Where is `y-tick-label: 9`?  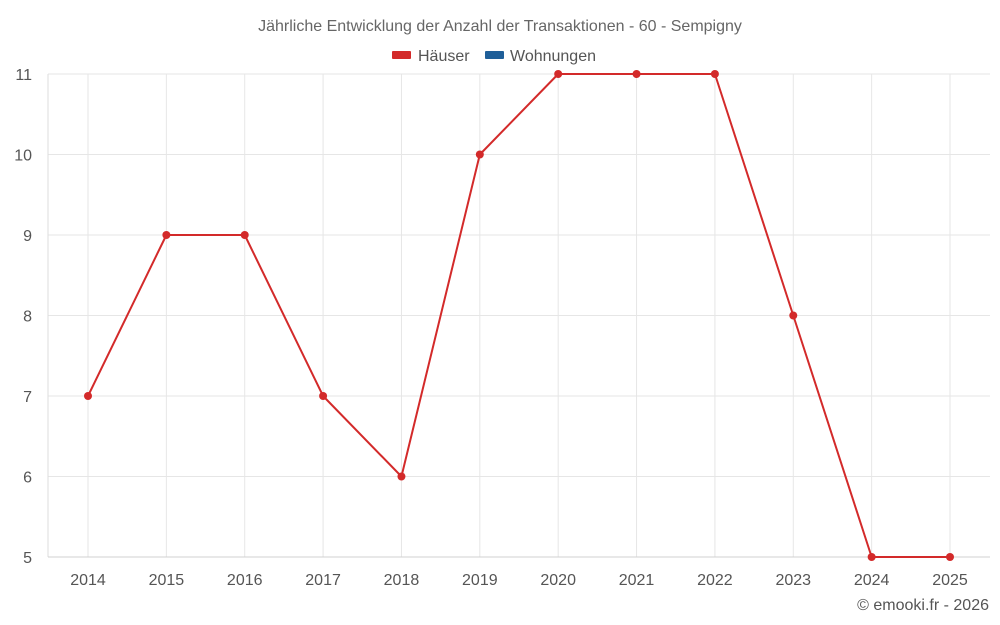
y-tick-label: 9 is located at coordinates (27, 236).